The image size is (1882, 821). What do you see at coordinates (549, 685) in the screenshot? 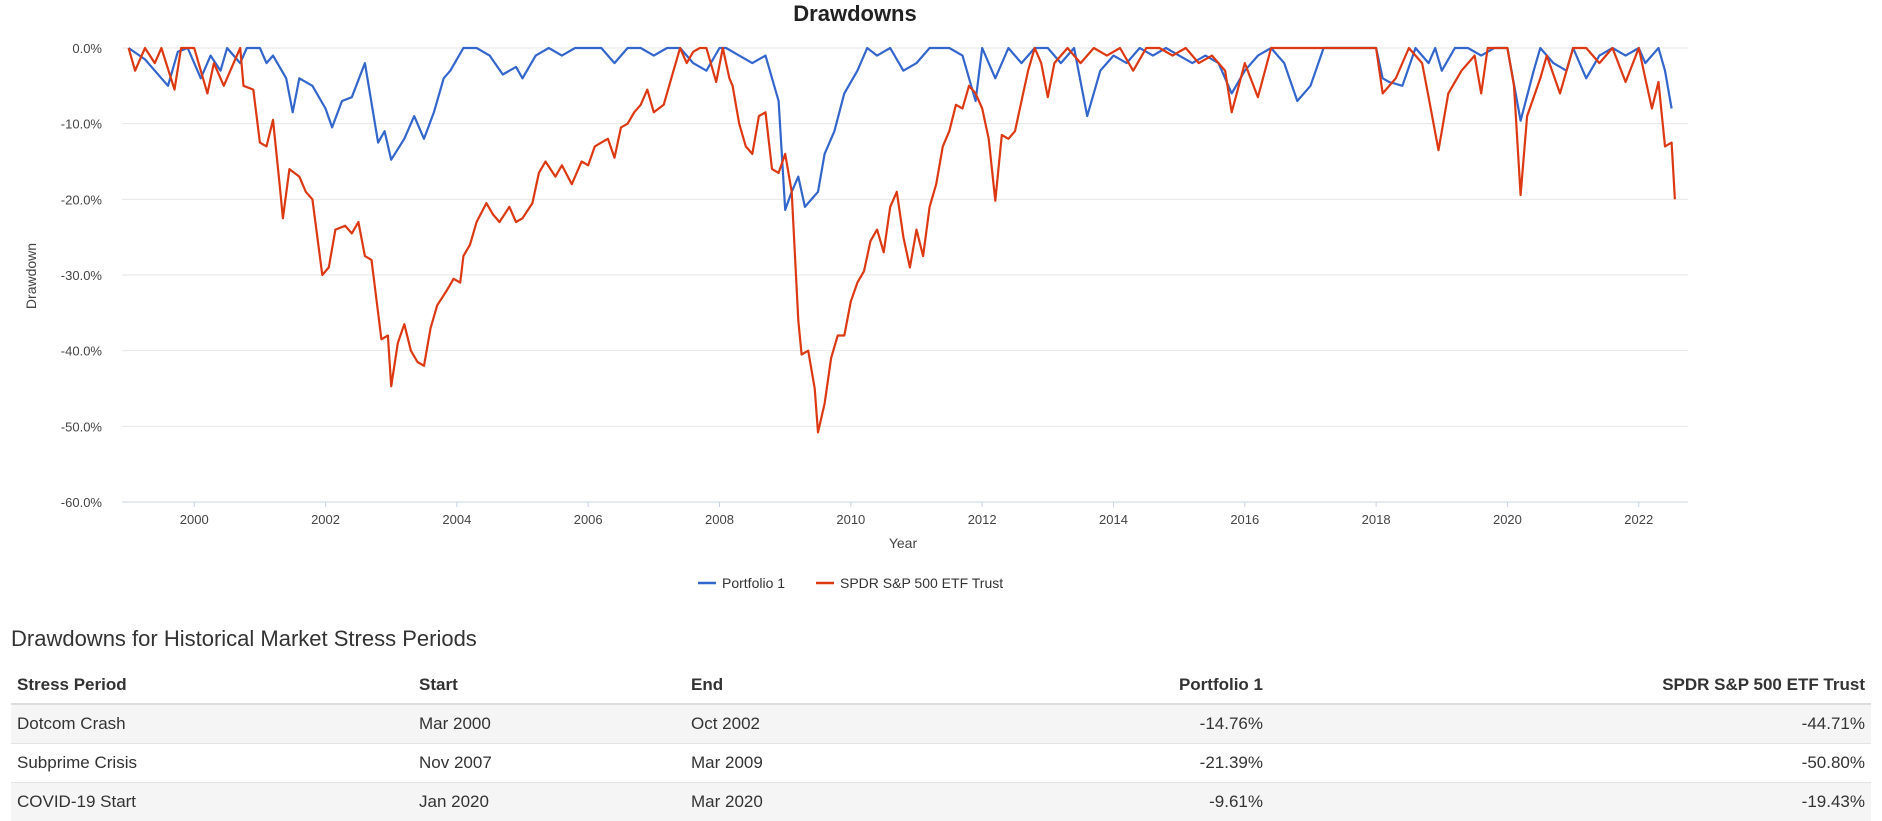
I see `header-start: Start` at bounding box center [549, 685].